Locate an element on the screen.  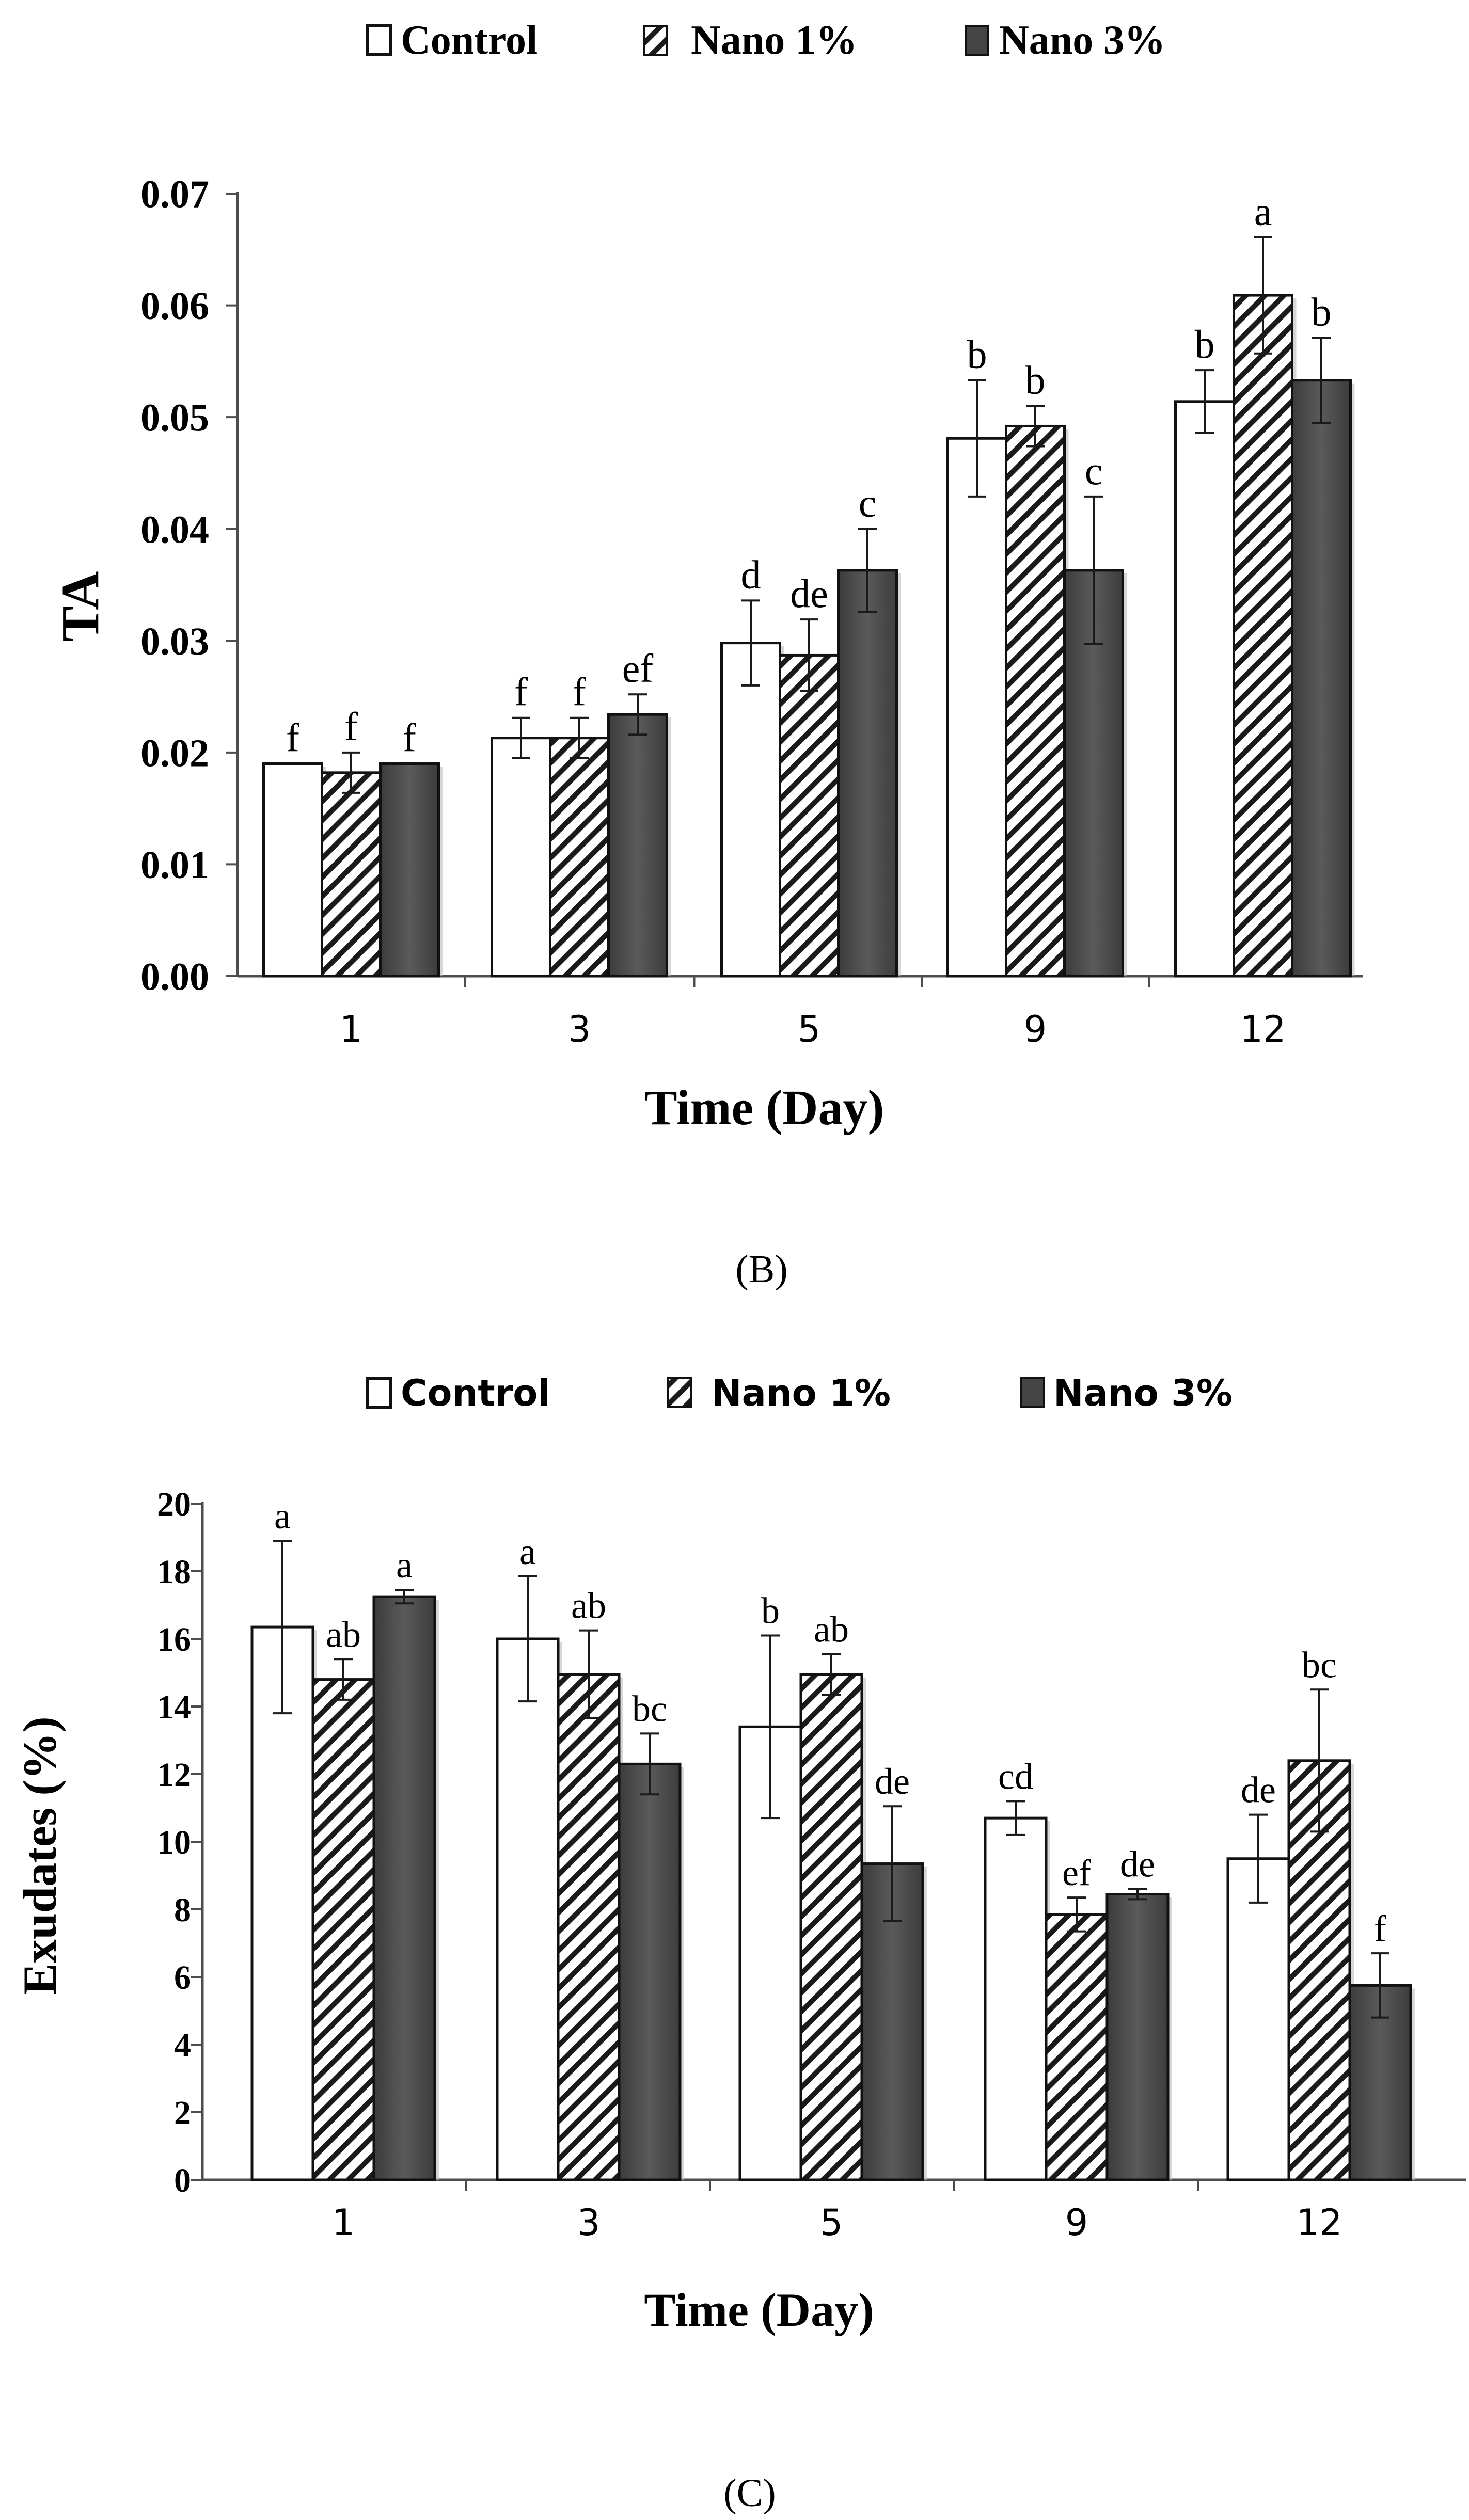
legend-b-nano3-label: Nano 3% is located at coordinates (1082, 41).